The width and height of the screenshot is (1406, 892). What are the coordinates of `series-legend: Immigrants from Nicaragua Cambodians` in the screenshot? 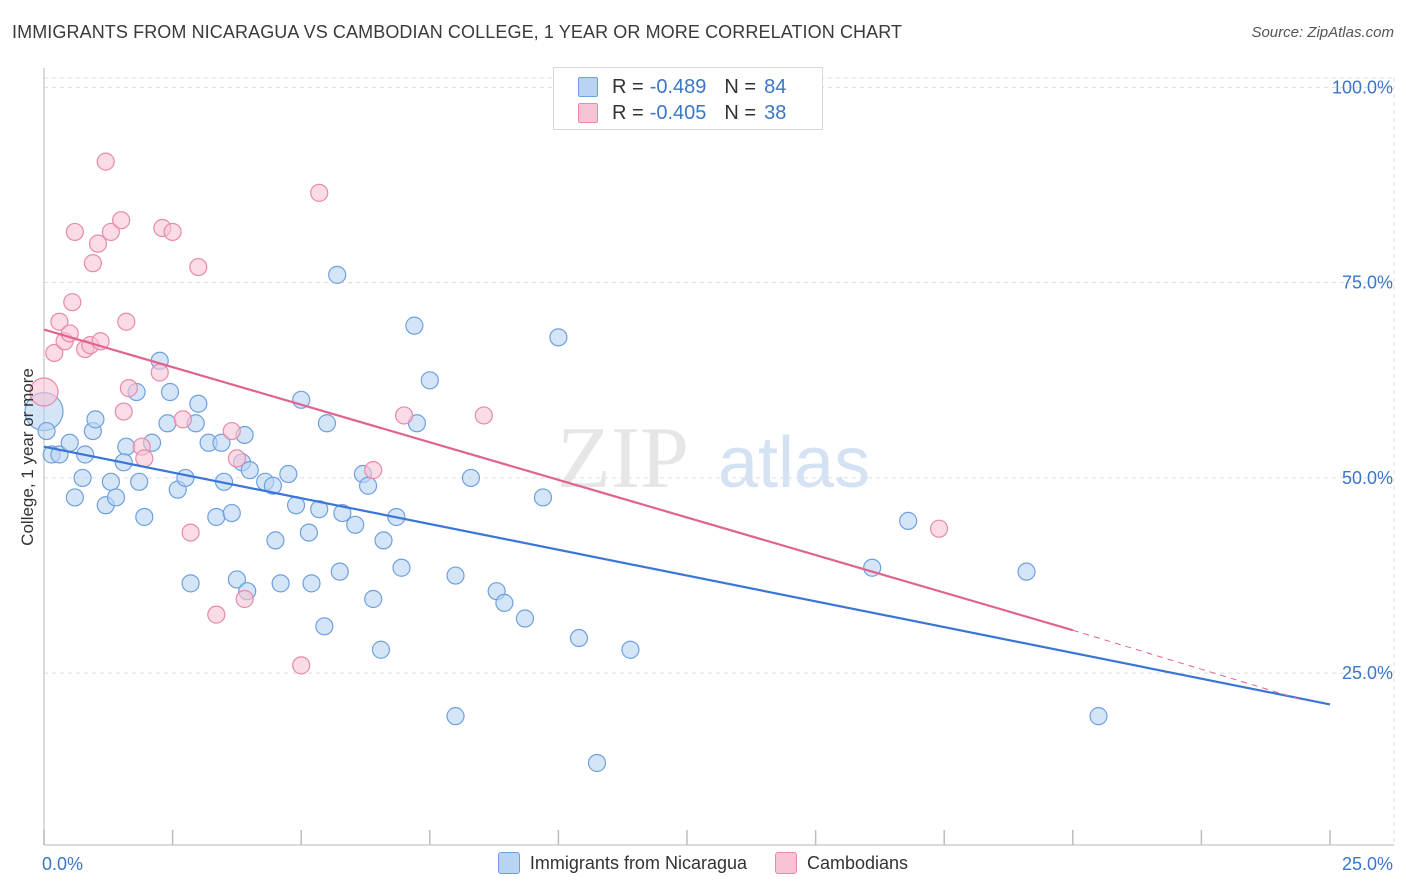 It's located at (703, 863).